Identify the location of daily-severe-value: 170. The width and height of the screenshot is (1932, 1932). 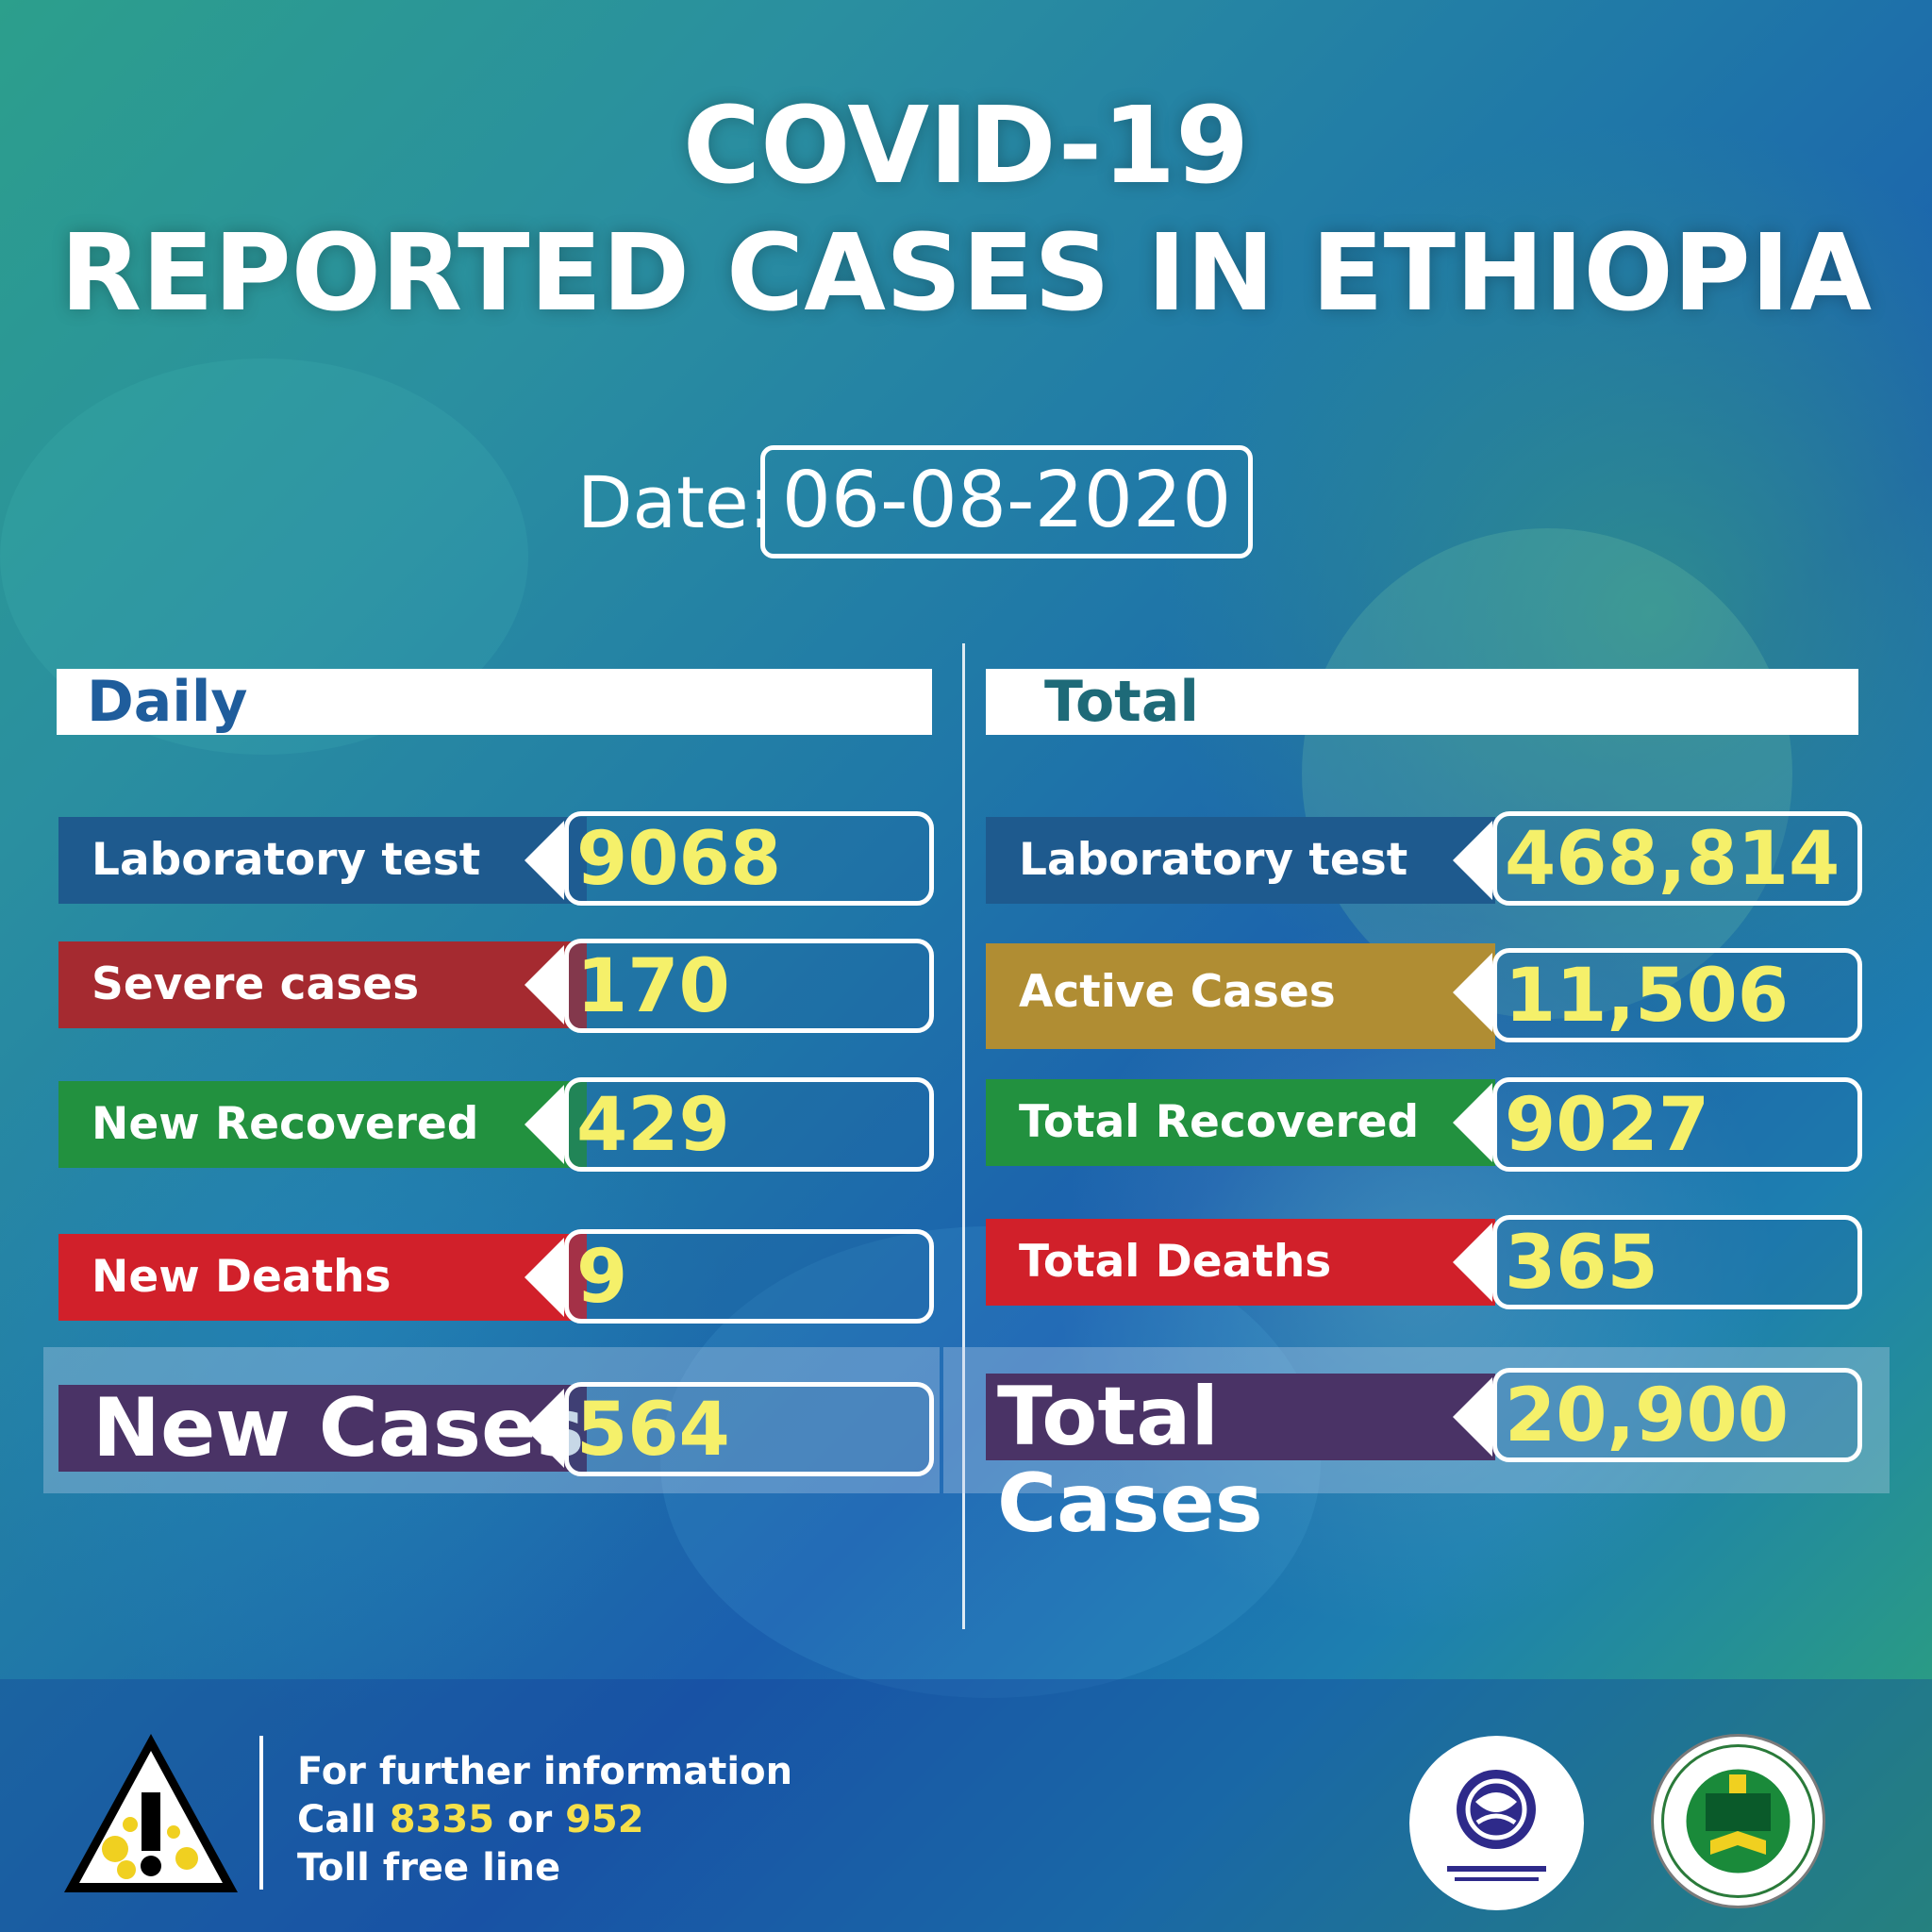
(749, 986).